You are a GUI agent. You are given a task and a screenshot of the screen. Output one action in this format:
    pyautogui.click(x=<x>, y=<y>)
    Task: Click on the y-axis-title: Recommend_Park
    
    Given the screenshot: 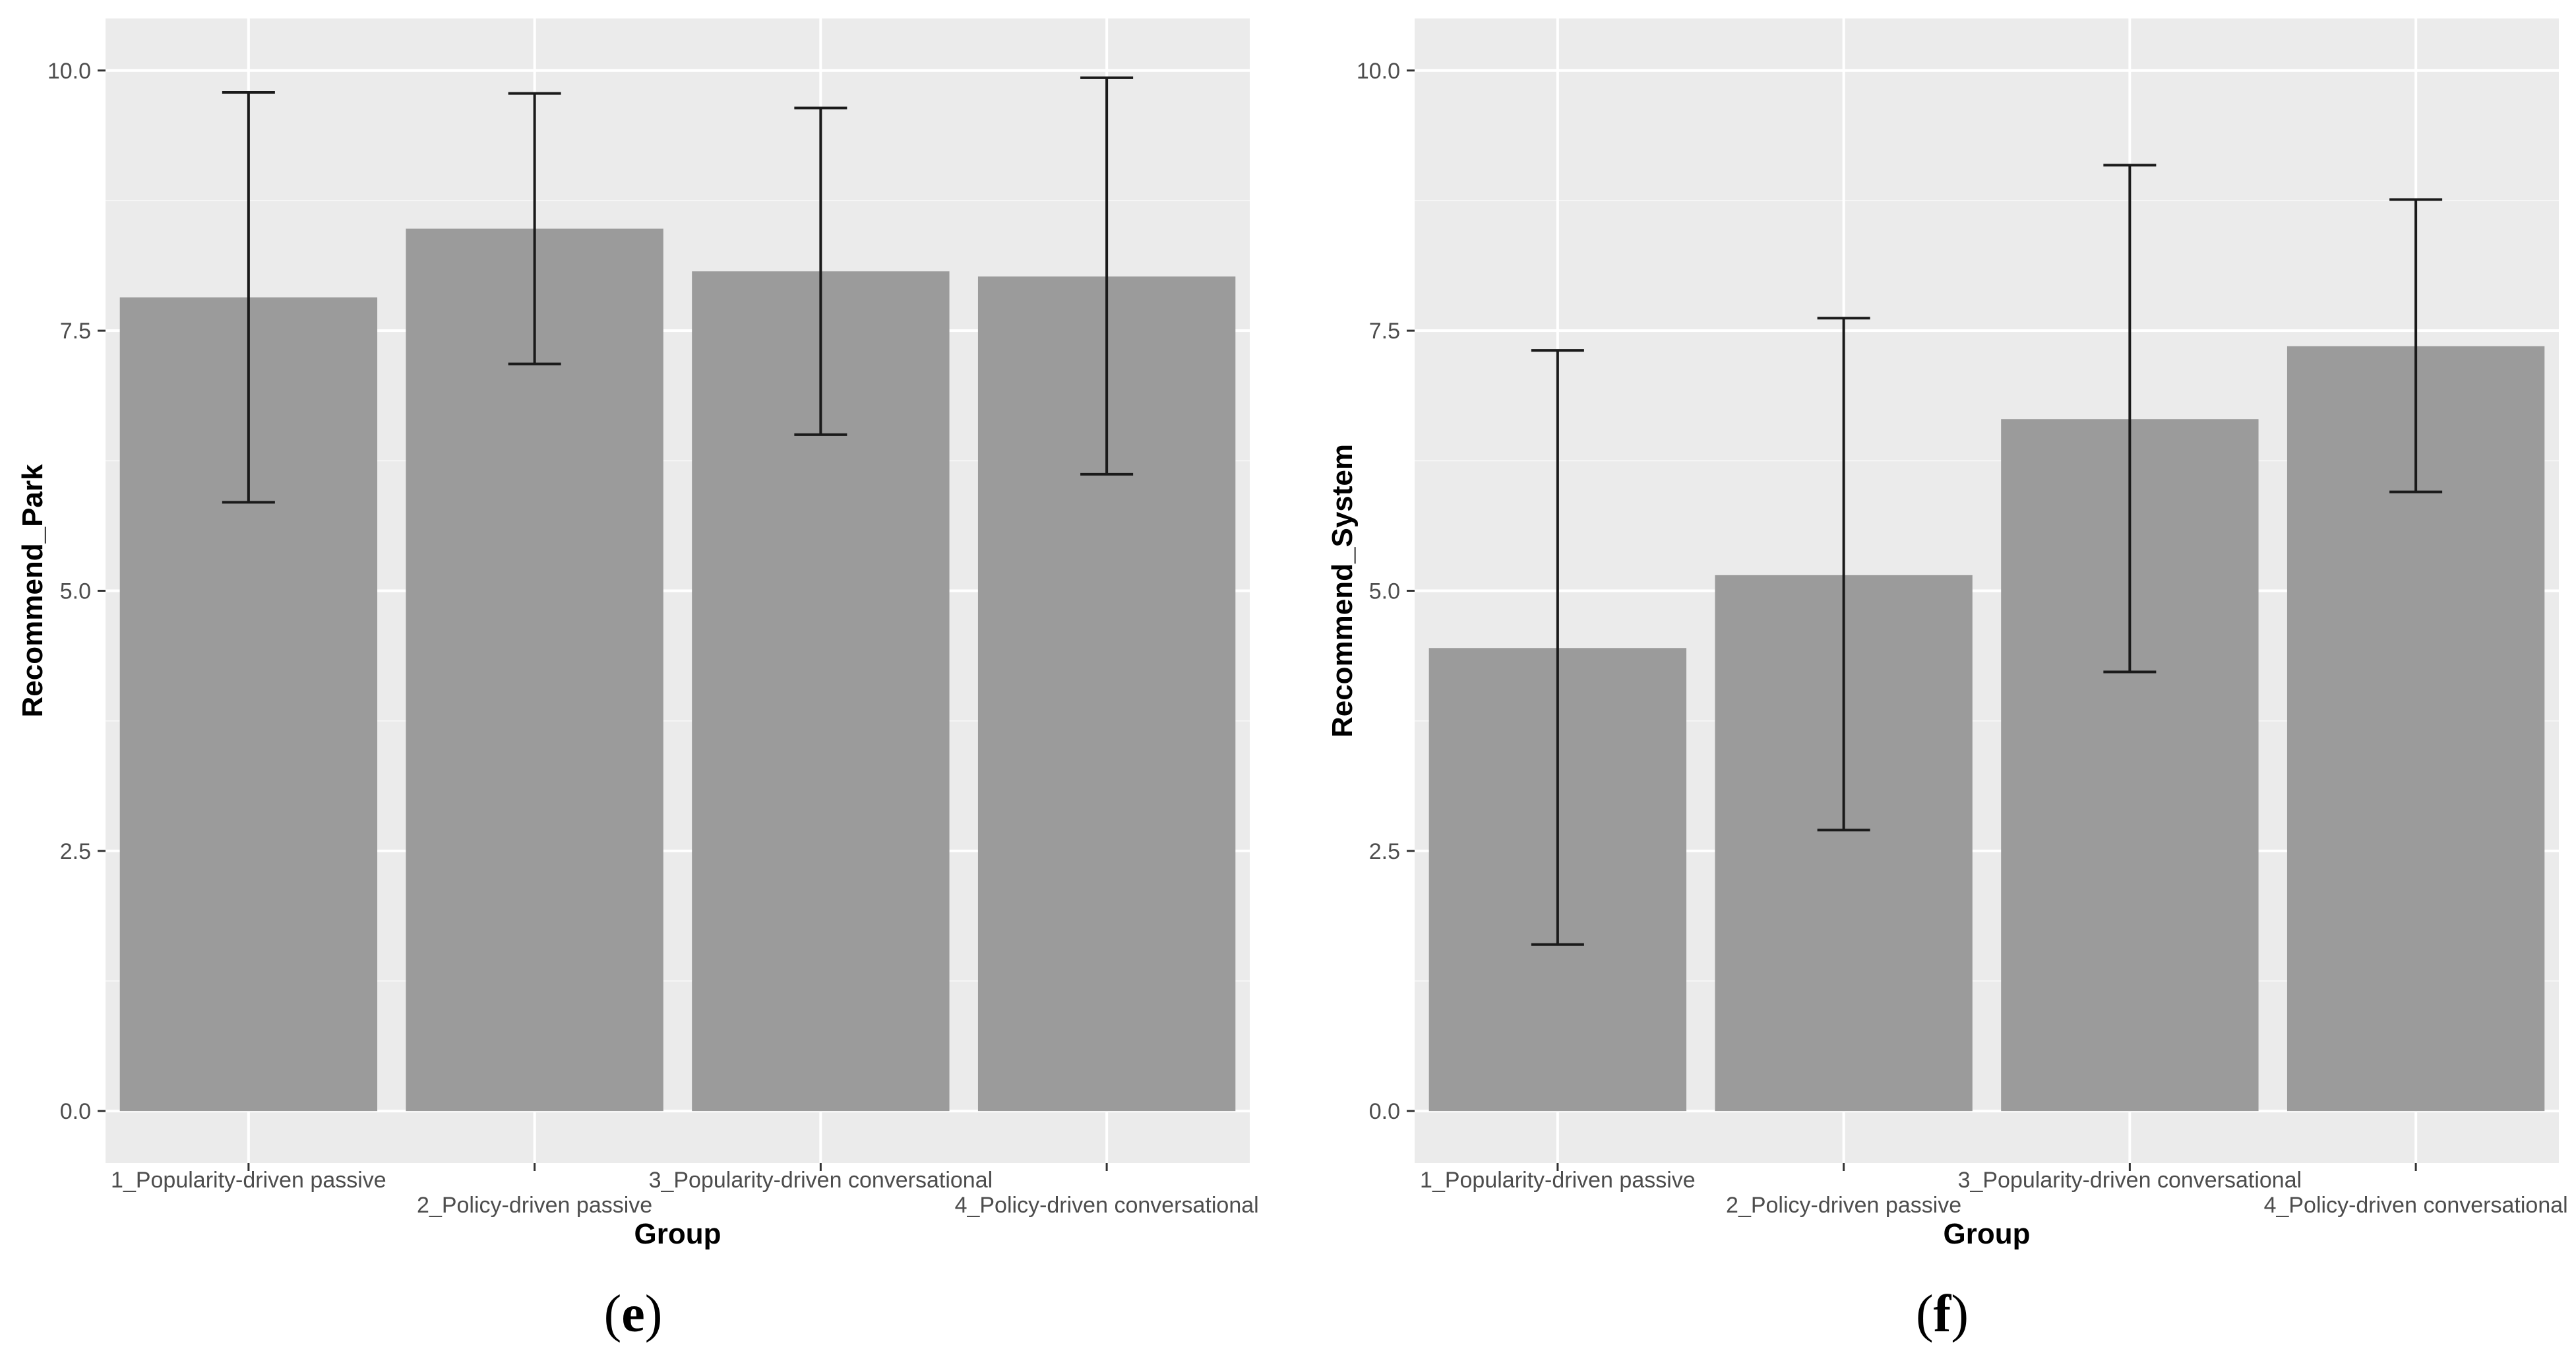 What is the action you would take?
    pyautogui.click(x=32, y=590)
    